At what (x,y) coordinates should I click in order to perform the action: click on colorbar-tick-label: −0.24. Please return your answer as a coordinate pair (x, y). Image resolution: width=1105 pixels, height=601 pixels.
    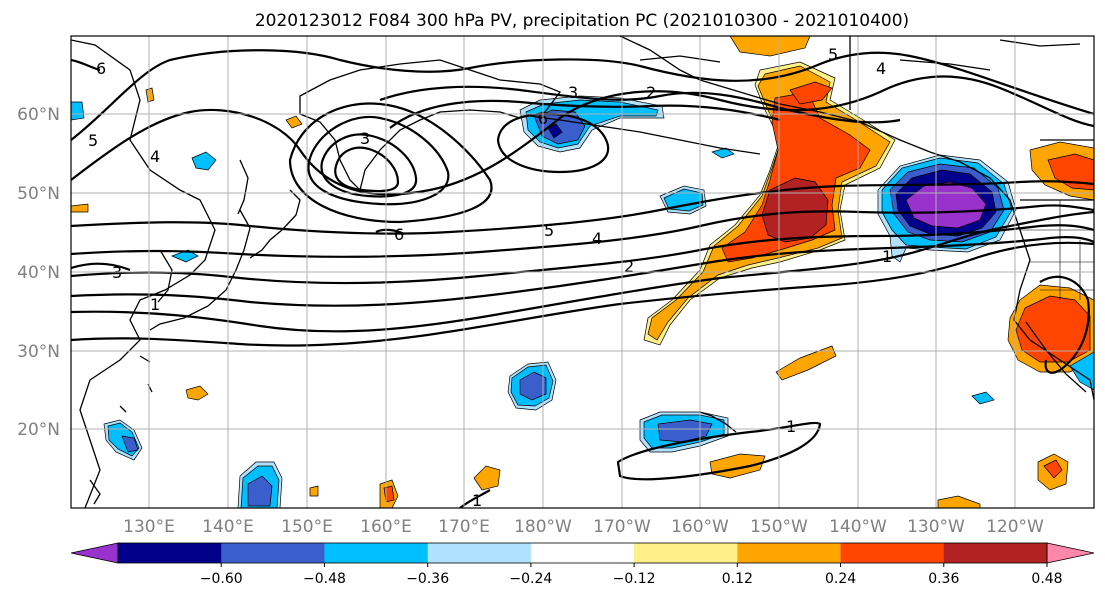
    Looking at the image, I should click on (530, 579).